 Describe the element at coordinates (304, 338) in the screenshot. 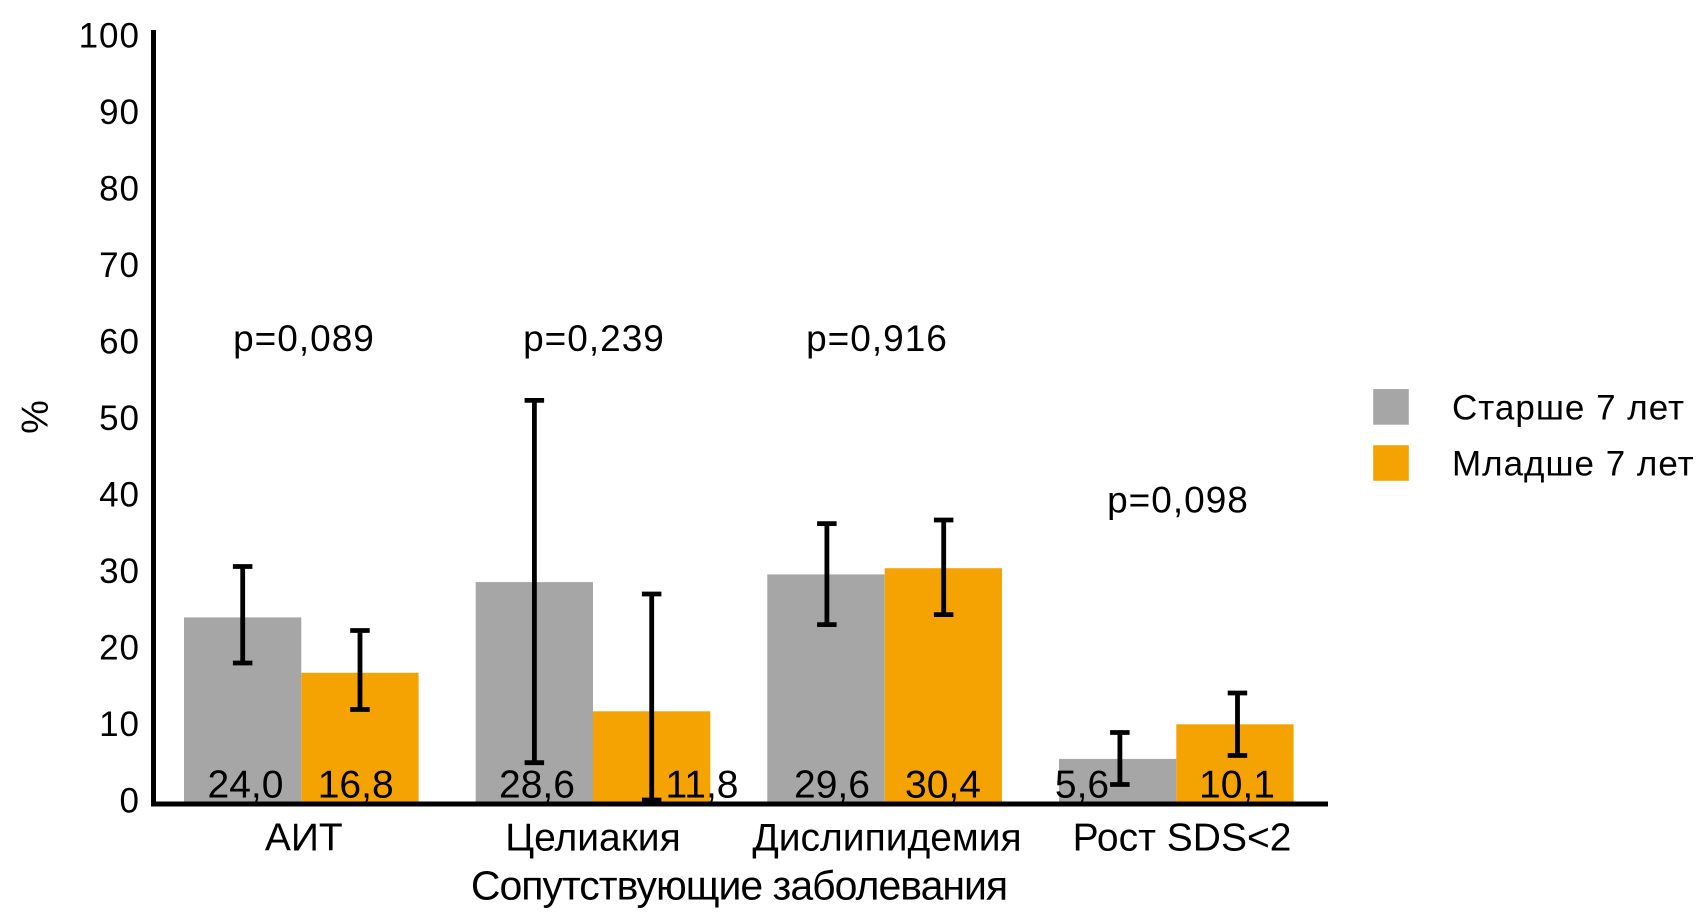

I see `svg-text: p=0,089` at that location.